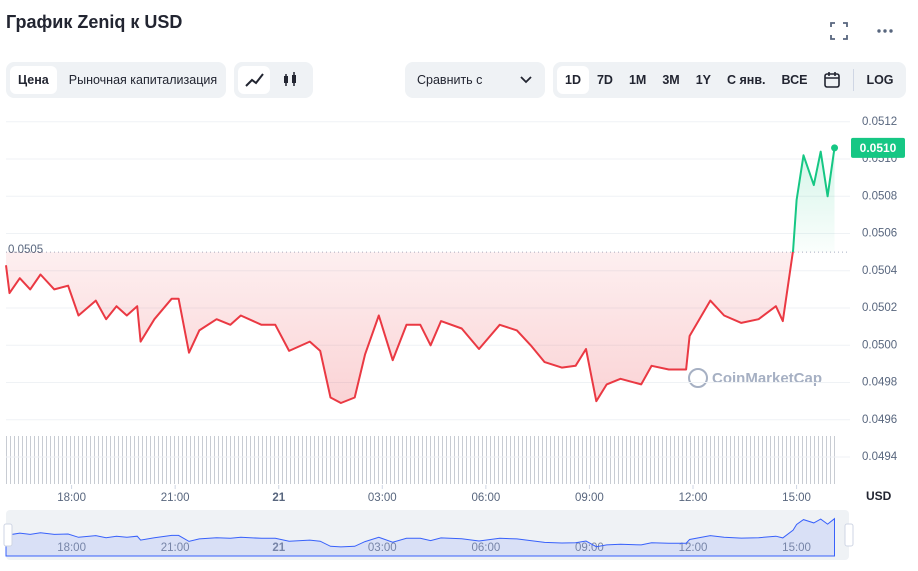 This screenshot has width=918, height=571. What do you see at coordinates (880, 80) in the screenshot?
I see `log-button: LOG` at bounding box center [880, 80].